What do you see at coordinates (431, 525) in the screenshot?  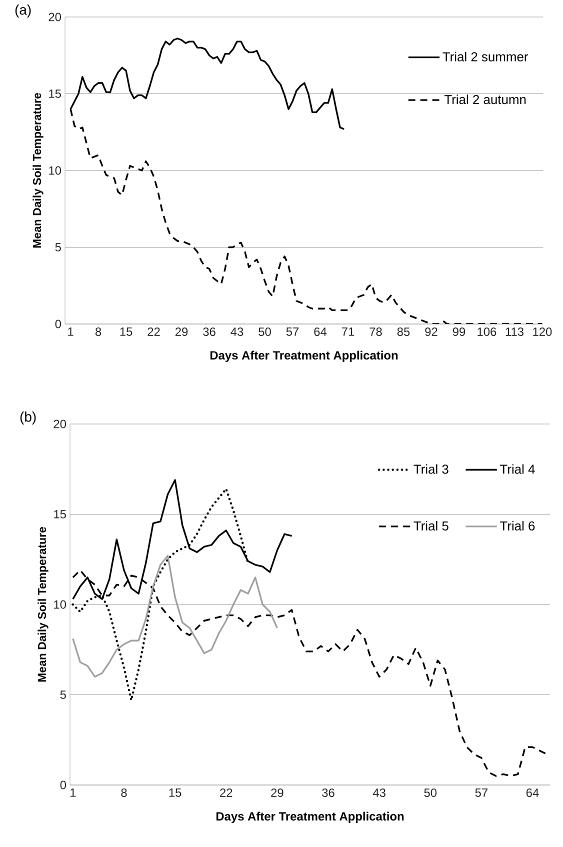 I see `legend-label: Trial 5` at bounding box center [431, 525].